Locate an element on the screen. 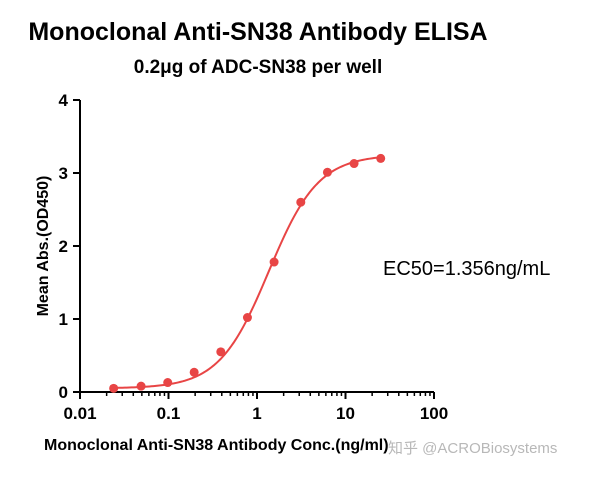 The height and width of the screenshot is (478, 600). watermark: 知乎 @ACROBiosystems is located at coordinates (472, 448).